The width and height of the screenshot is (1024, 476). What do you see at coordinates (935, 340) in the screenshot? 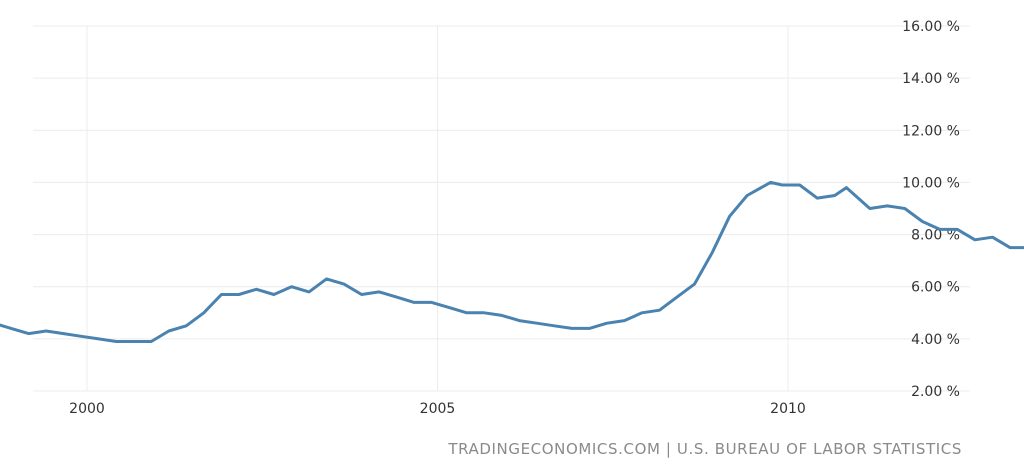
I see `y-tick-label: 4.00 %` at bounding box center [935, 340].